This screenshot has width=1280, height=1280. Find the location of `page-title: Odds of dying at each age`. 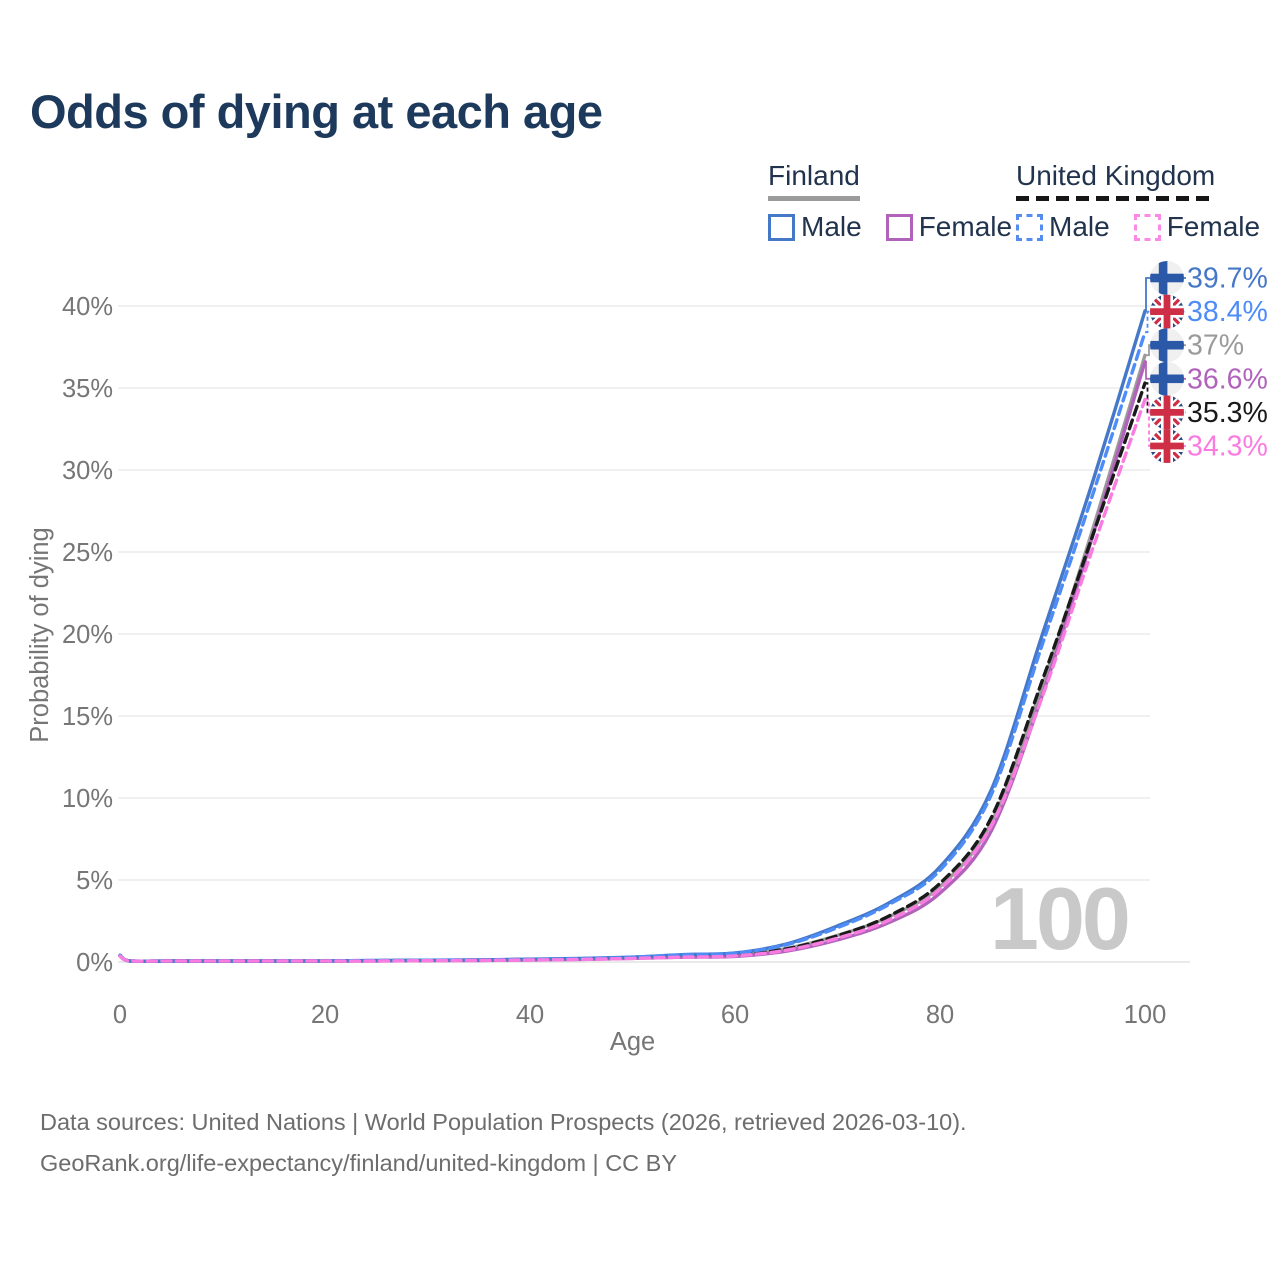

page-title: Odds of dying at each age is located at coordinates (316, 111).